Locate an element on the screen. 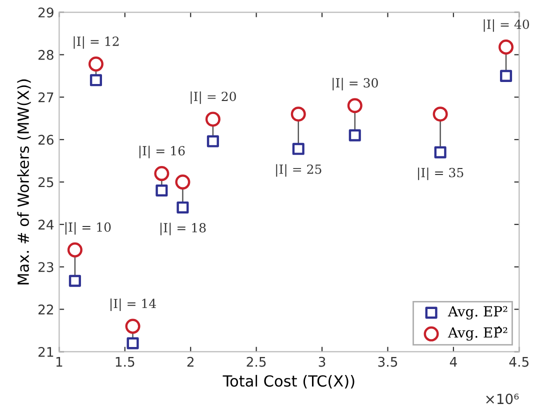 The width and height of the screenshot is (538, 409). legend-label: Avg. EP² is located at coordinates (478, 313).